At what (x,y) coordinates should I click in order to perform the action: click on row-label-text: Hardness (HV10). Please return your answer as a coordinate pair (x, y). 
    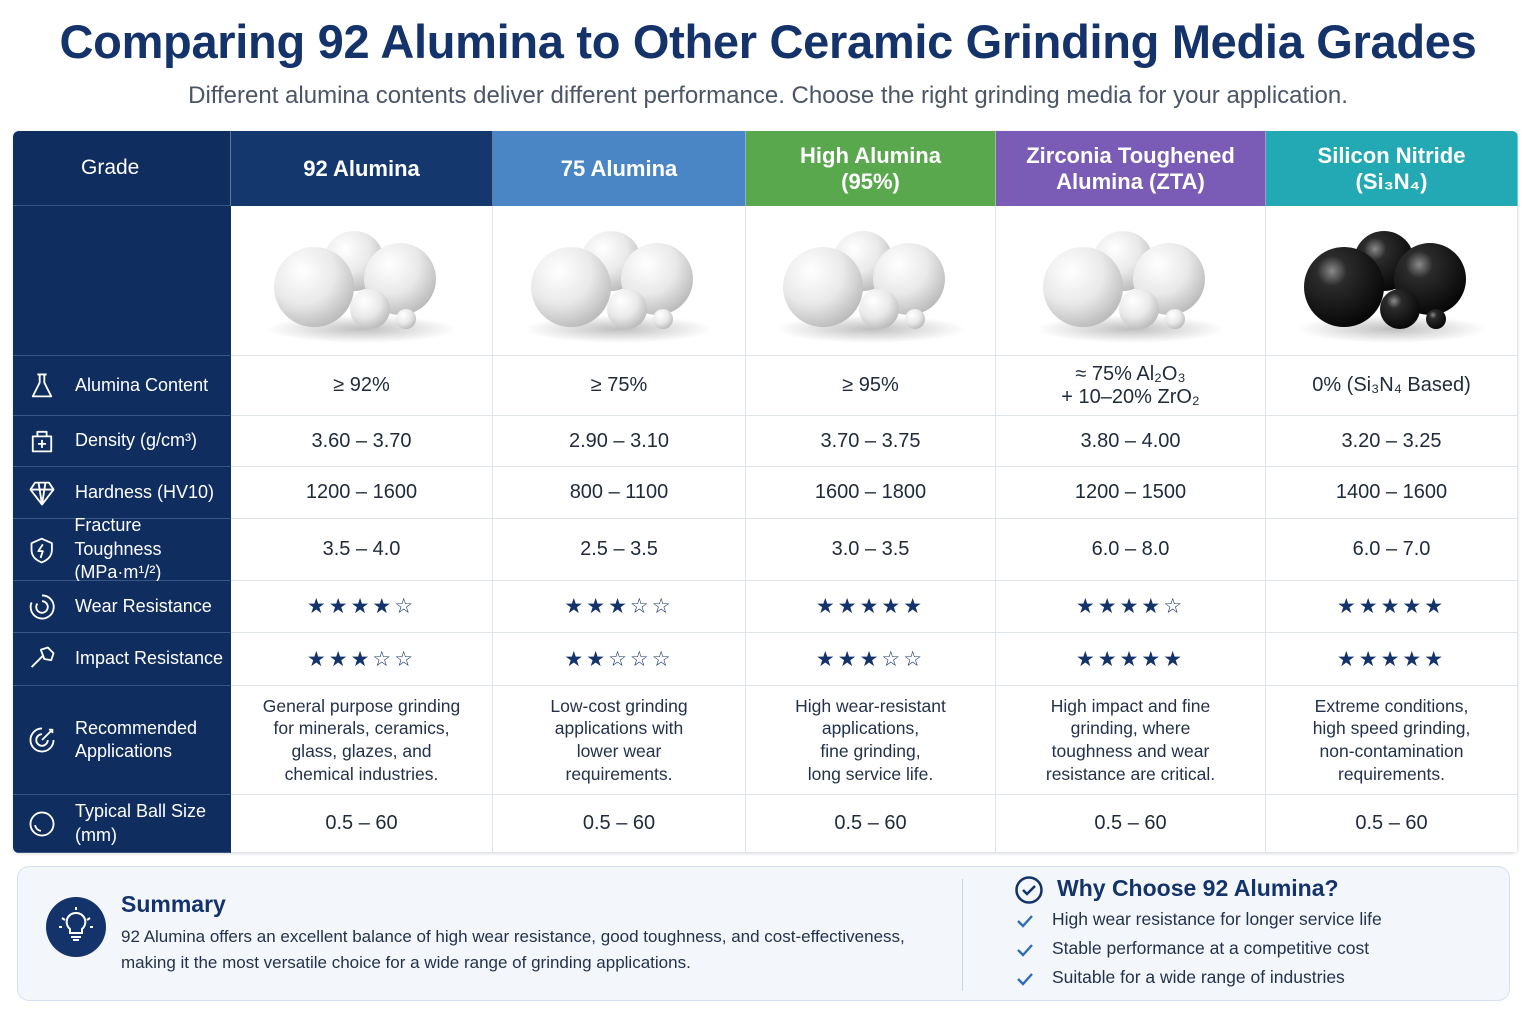
    Looking at the image, I should click on (145, 491).